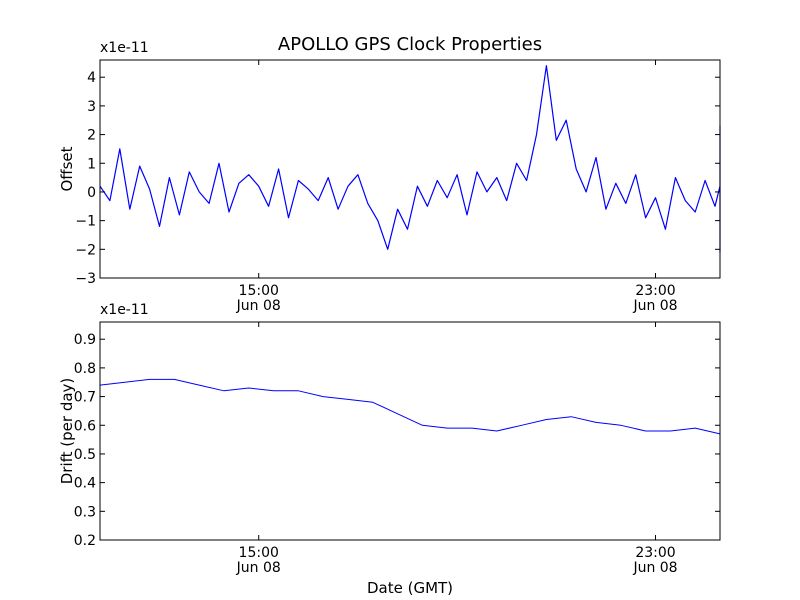 The height and width of the screenshot is (600, 800). What do you see at coordinates (91, 107) in the screenshot?
I see `y-tick-label: 3` at bounding box center [91, 107].